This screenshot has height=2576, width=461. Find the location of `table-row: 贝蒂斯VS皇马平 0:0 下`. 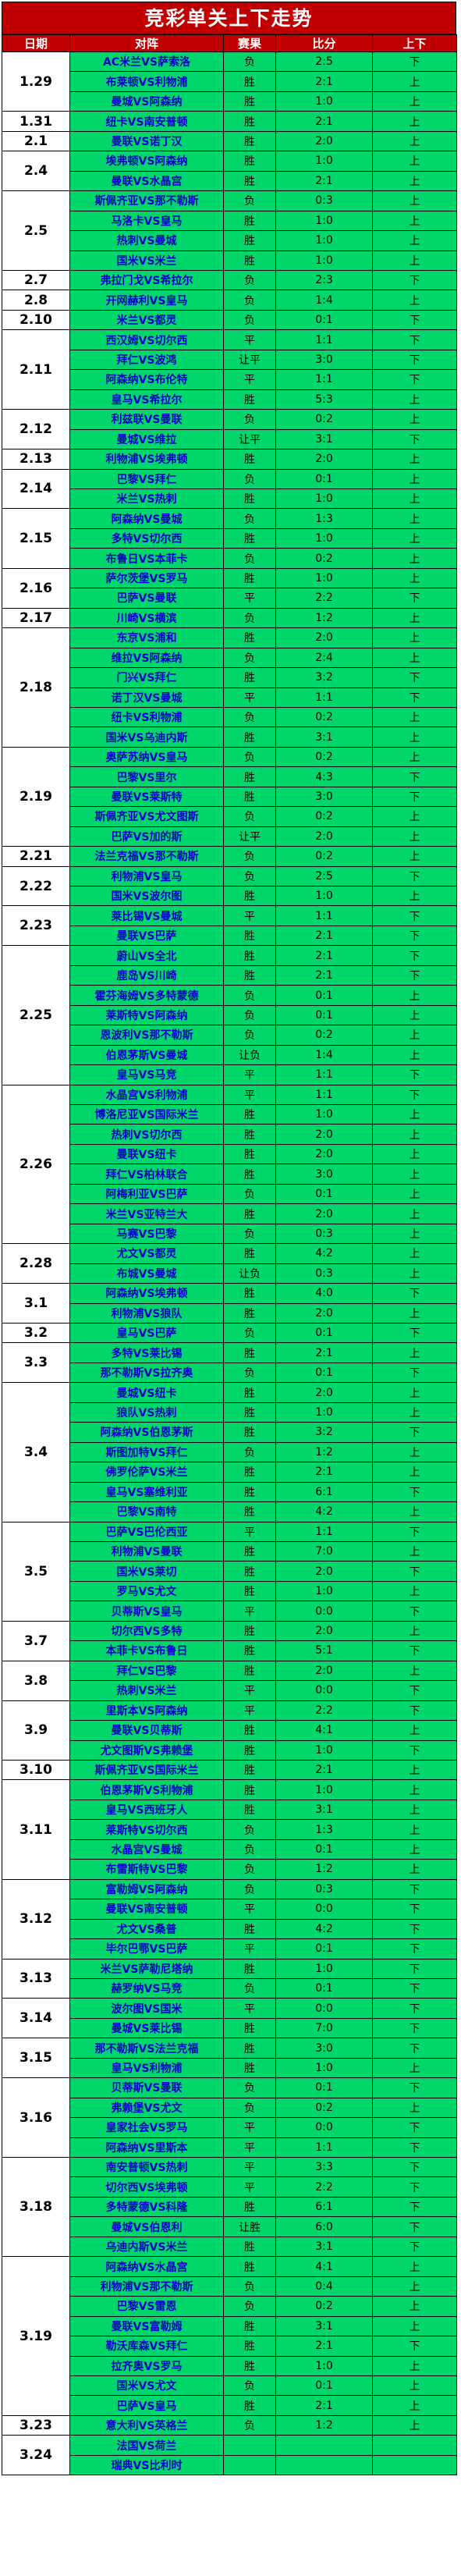

table-row: 贝蒂斯VS皇马平 0:0 下 is located at coordinates (229, 1611).